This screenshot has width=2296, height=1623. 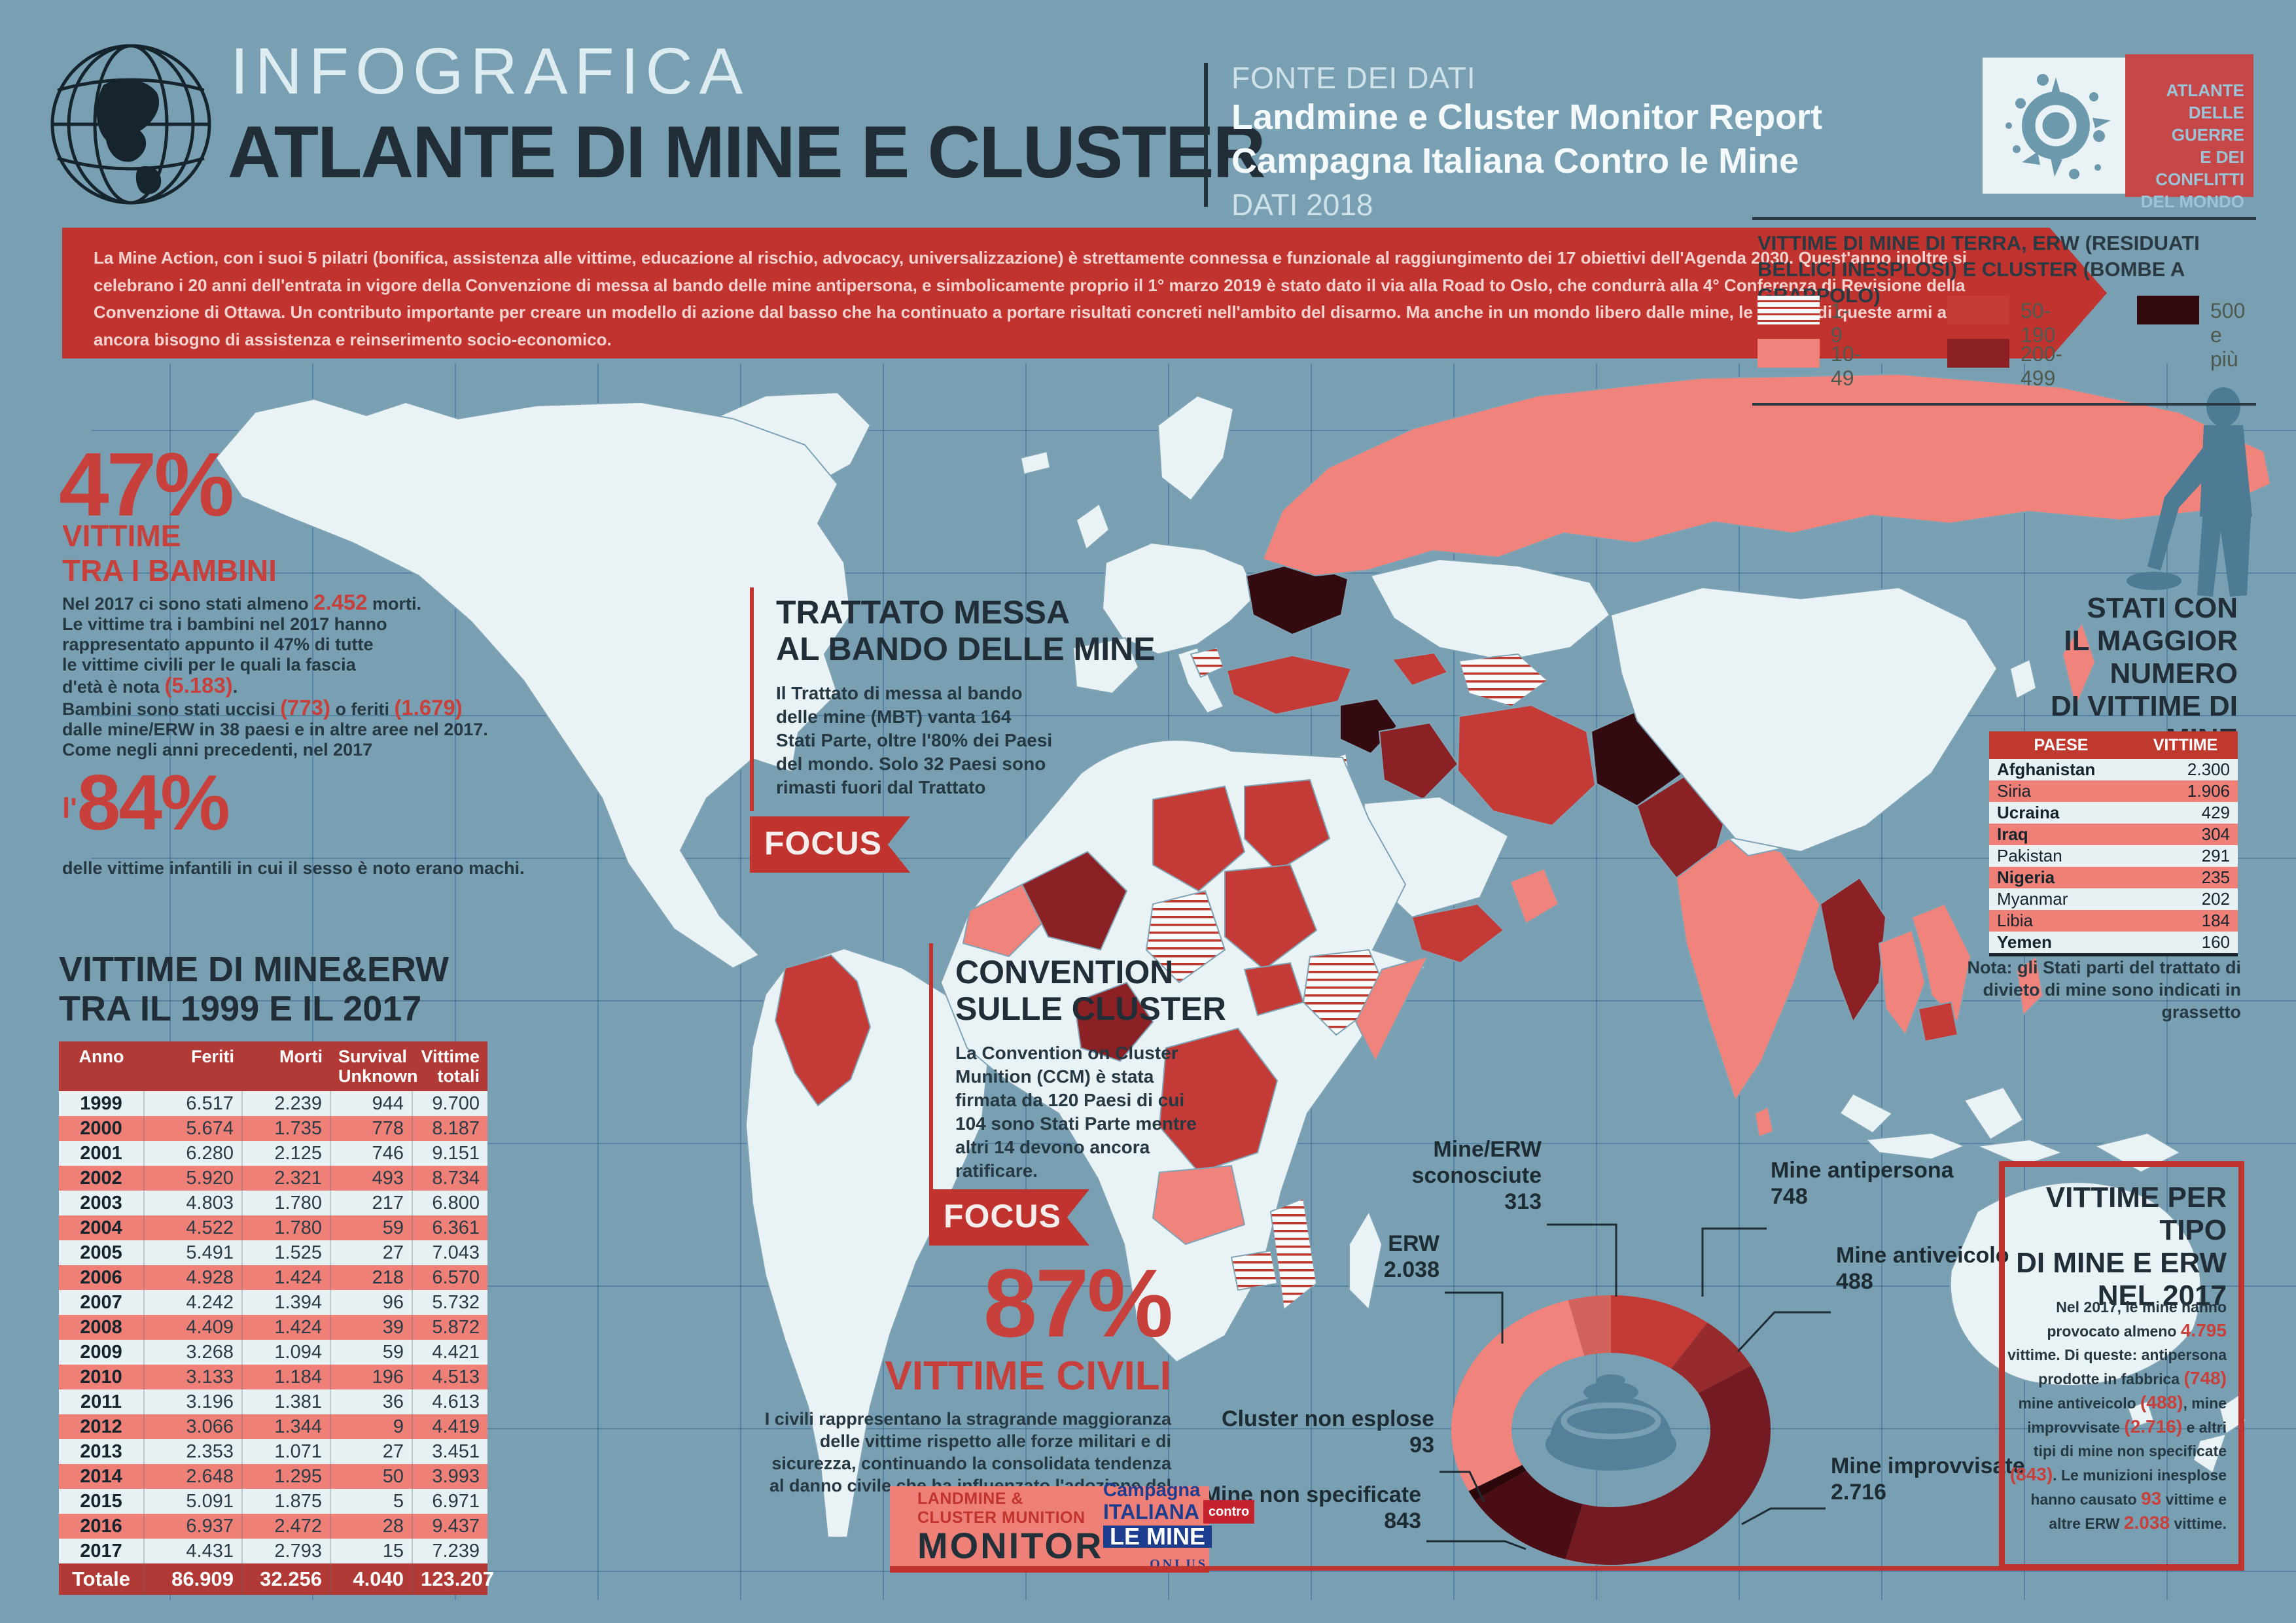 What do you see at coordinates (2004, 219) in the screenshot?
I see `legend-rule-top` at bounding box center [2004, 219].